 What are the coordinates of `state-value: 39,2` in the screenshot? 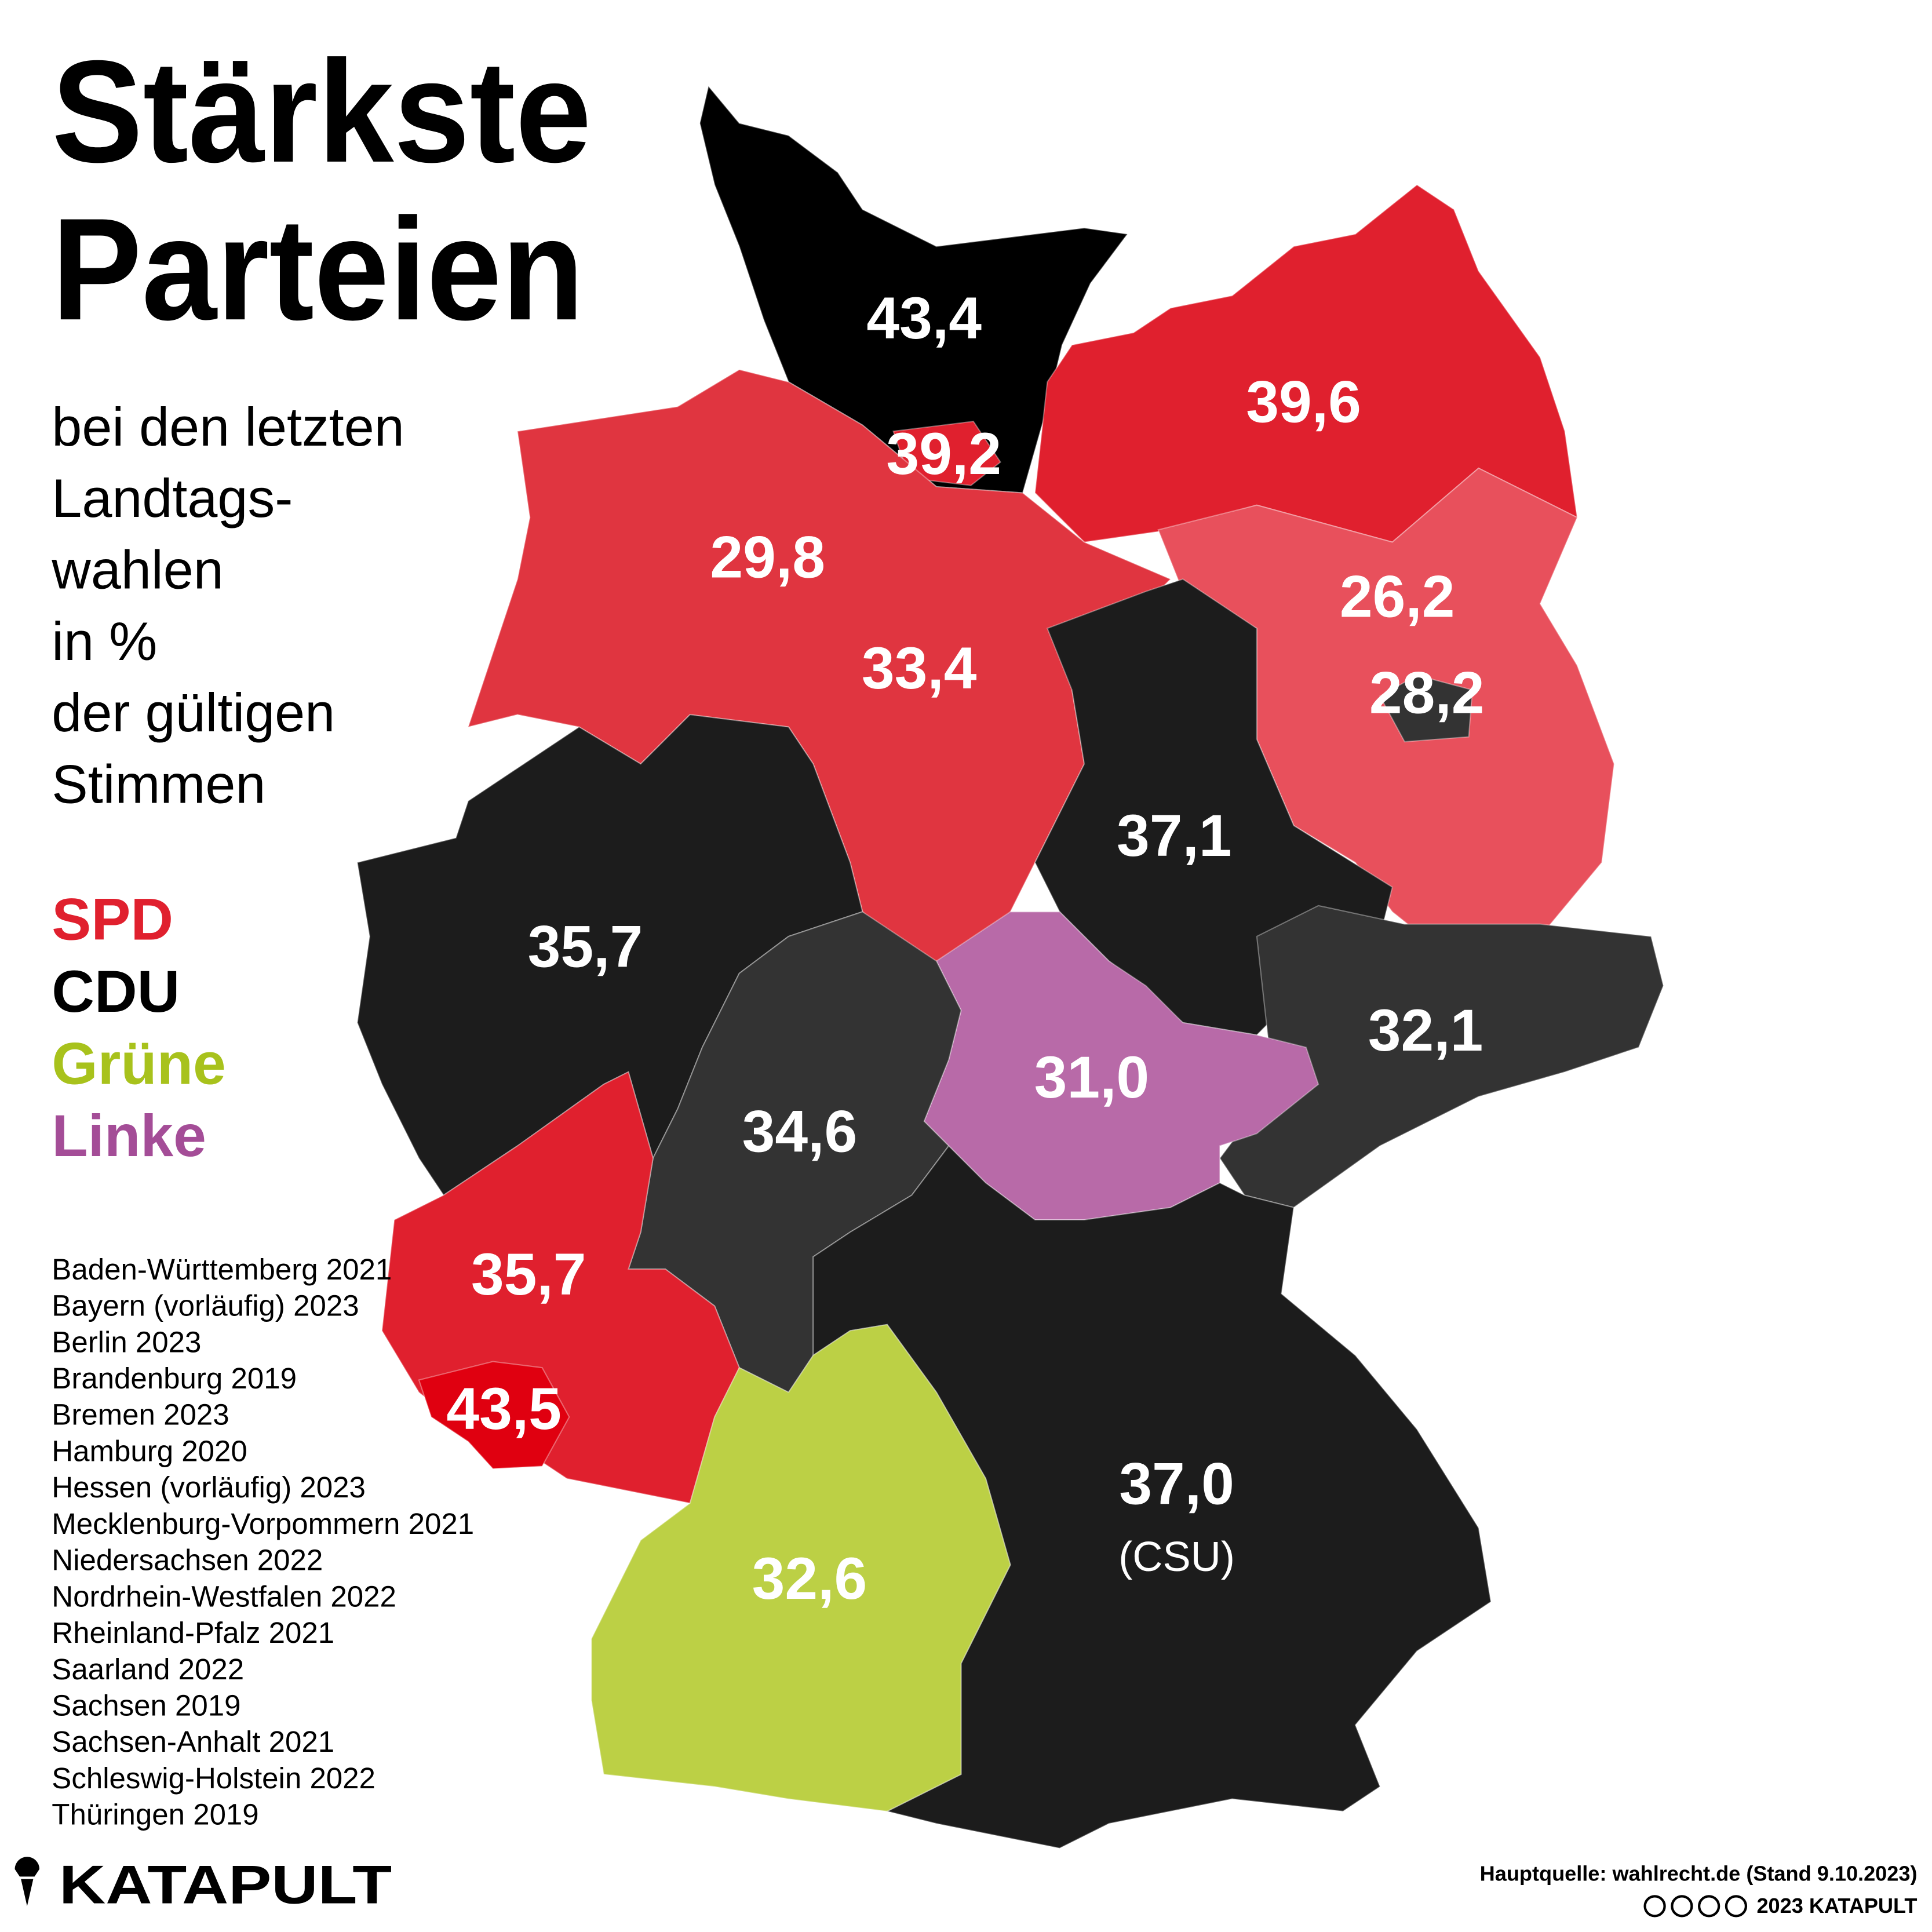 It's located at (943, 454).